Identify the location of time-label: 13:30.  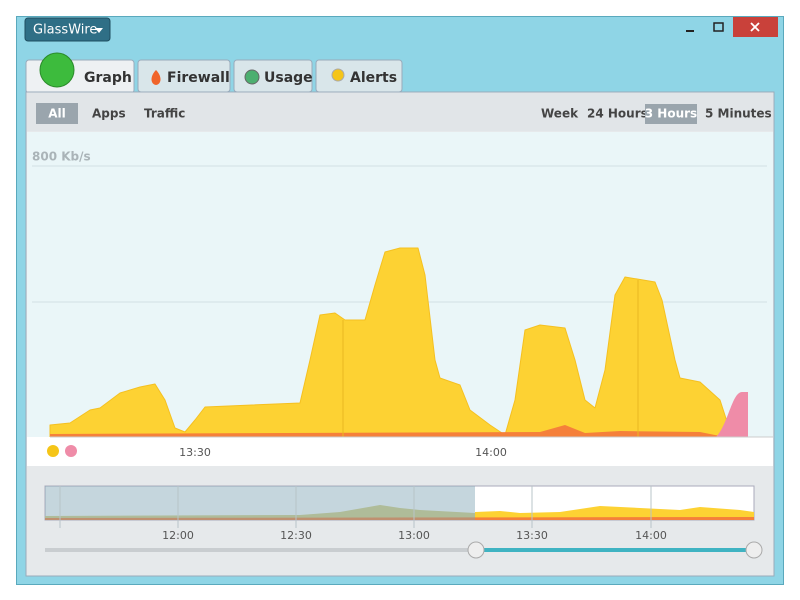
(195, 452).